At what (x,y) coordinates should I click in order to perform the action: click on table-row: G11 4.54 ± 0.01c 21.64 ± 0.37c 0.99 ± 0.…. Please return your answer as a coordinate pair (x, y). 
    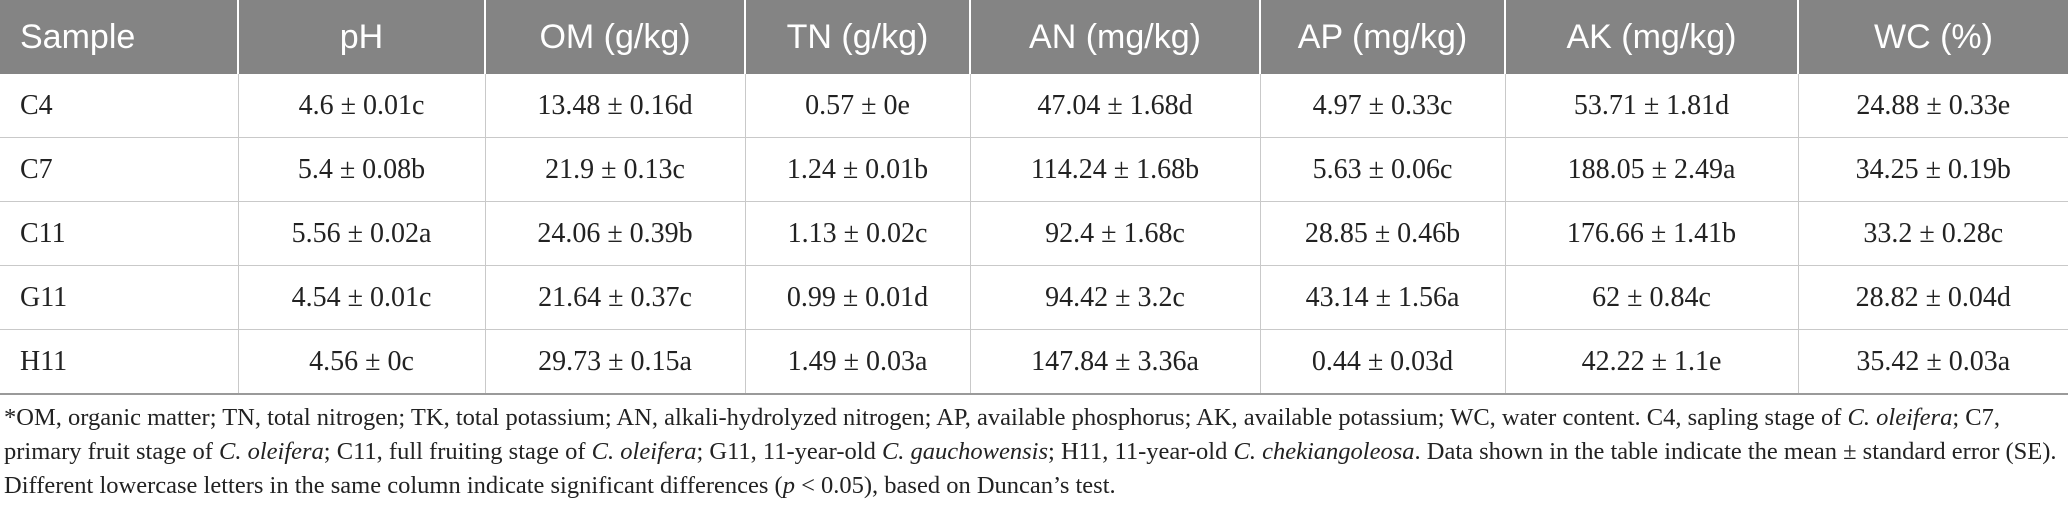
    Looking at the image, I should click on (1034, 297).